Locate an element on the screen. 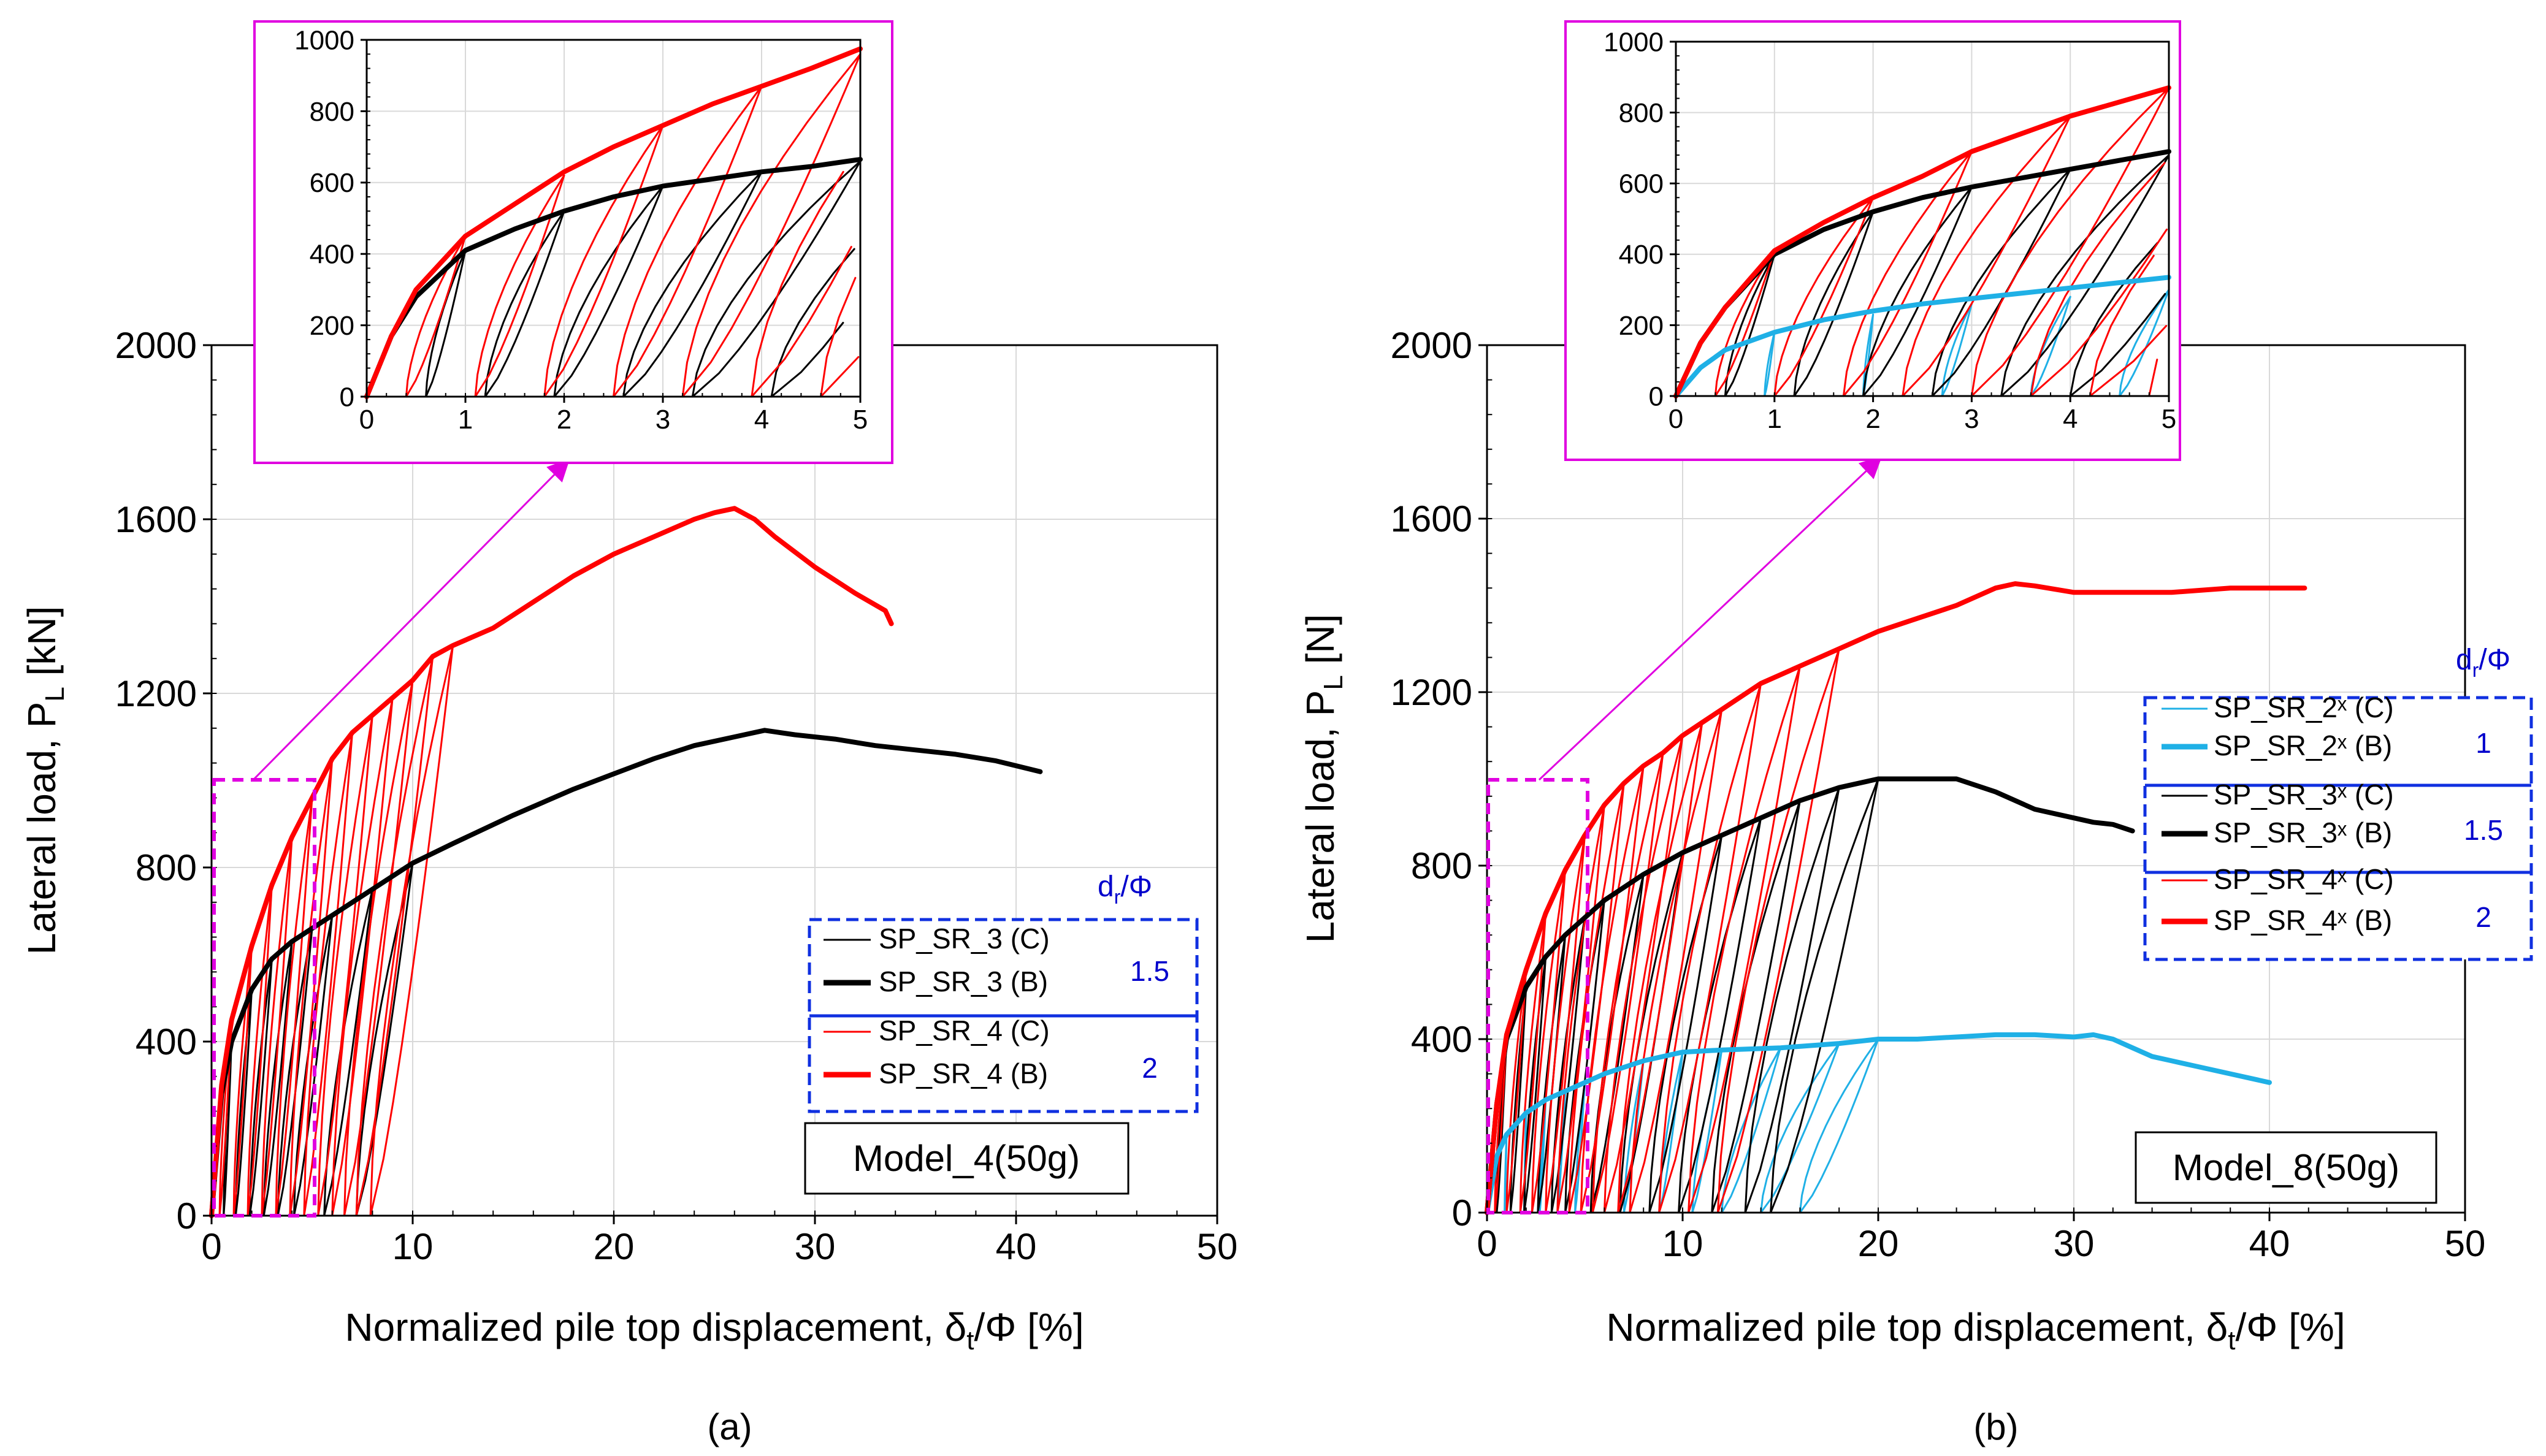 The image size is (2546, 1456). legend-header: dr/Φ is located at coordinates (1125, 890).